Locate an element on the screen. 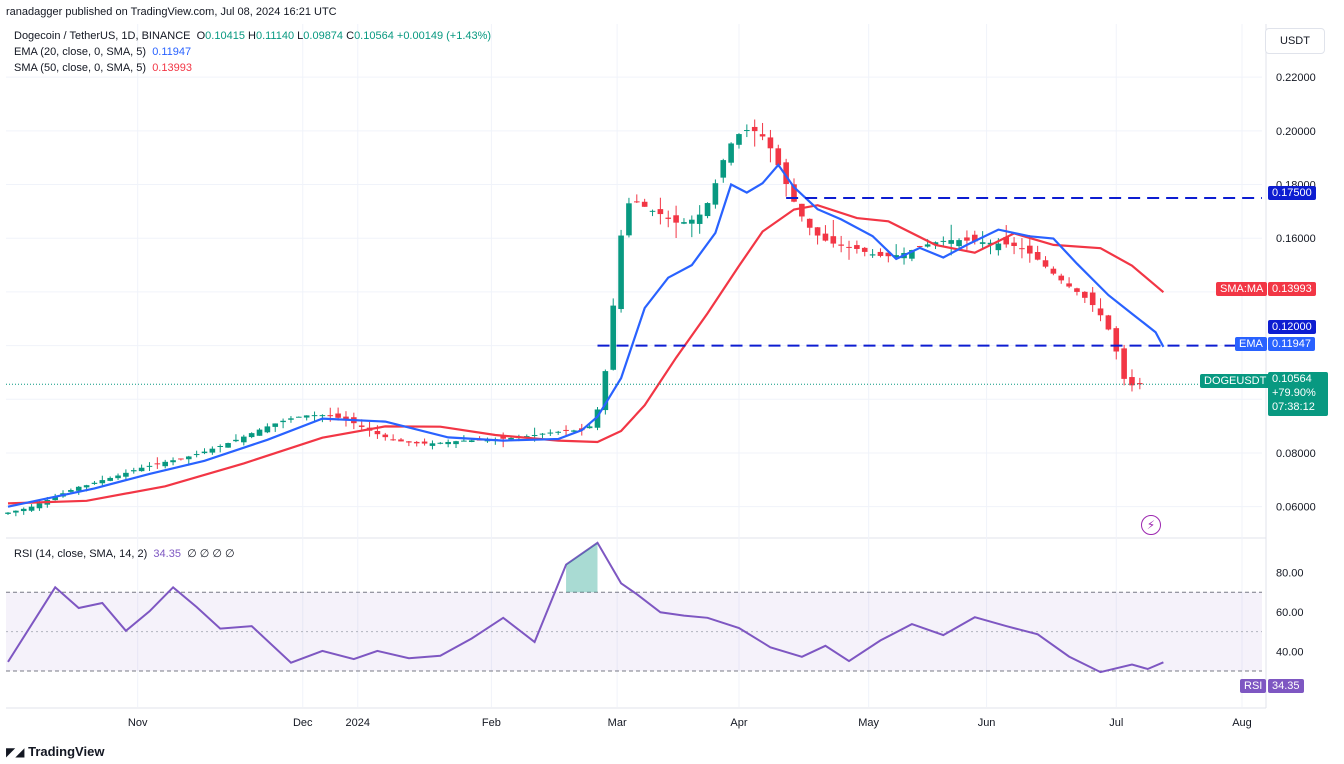 The width and height of the screenshot is (1344, 764). time-tick-label: Dec is located at coordinates (303, 723).